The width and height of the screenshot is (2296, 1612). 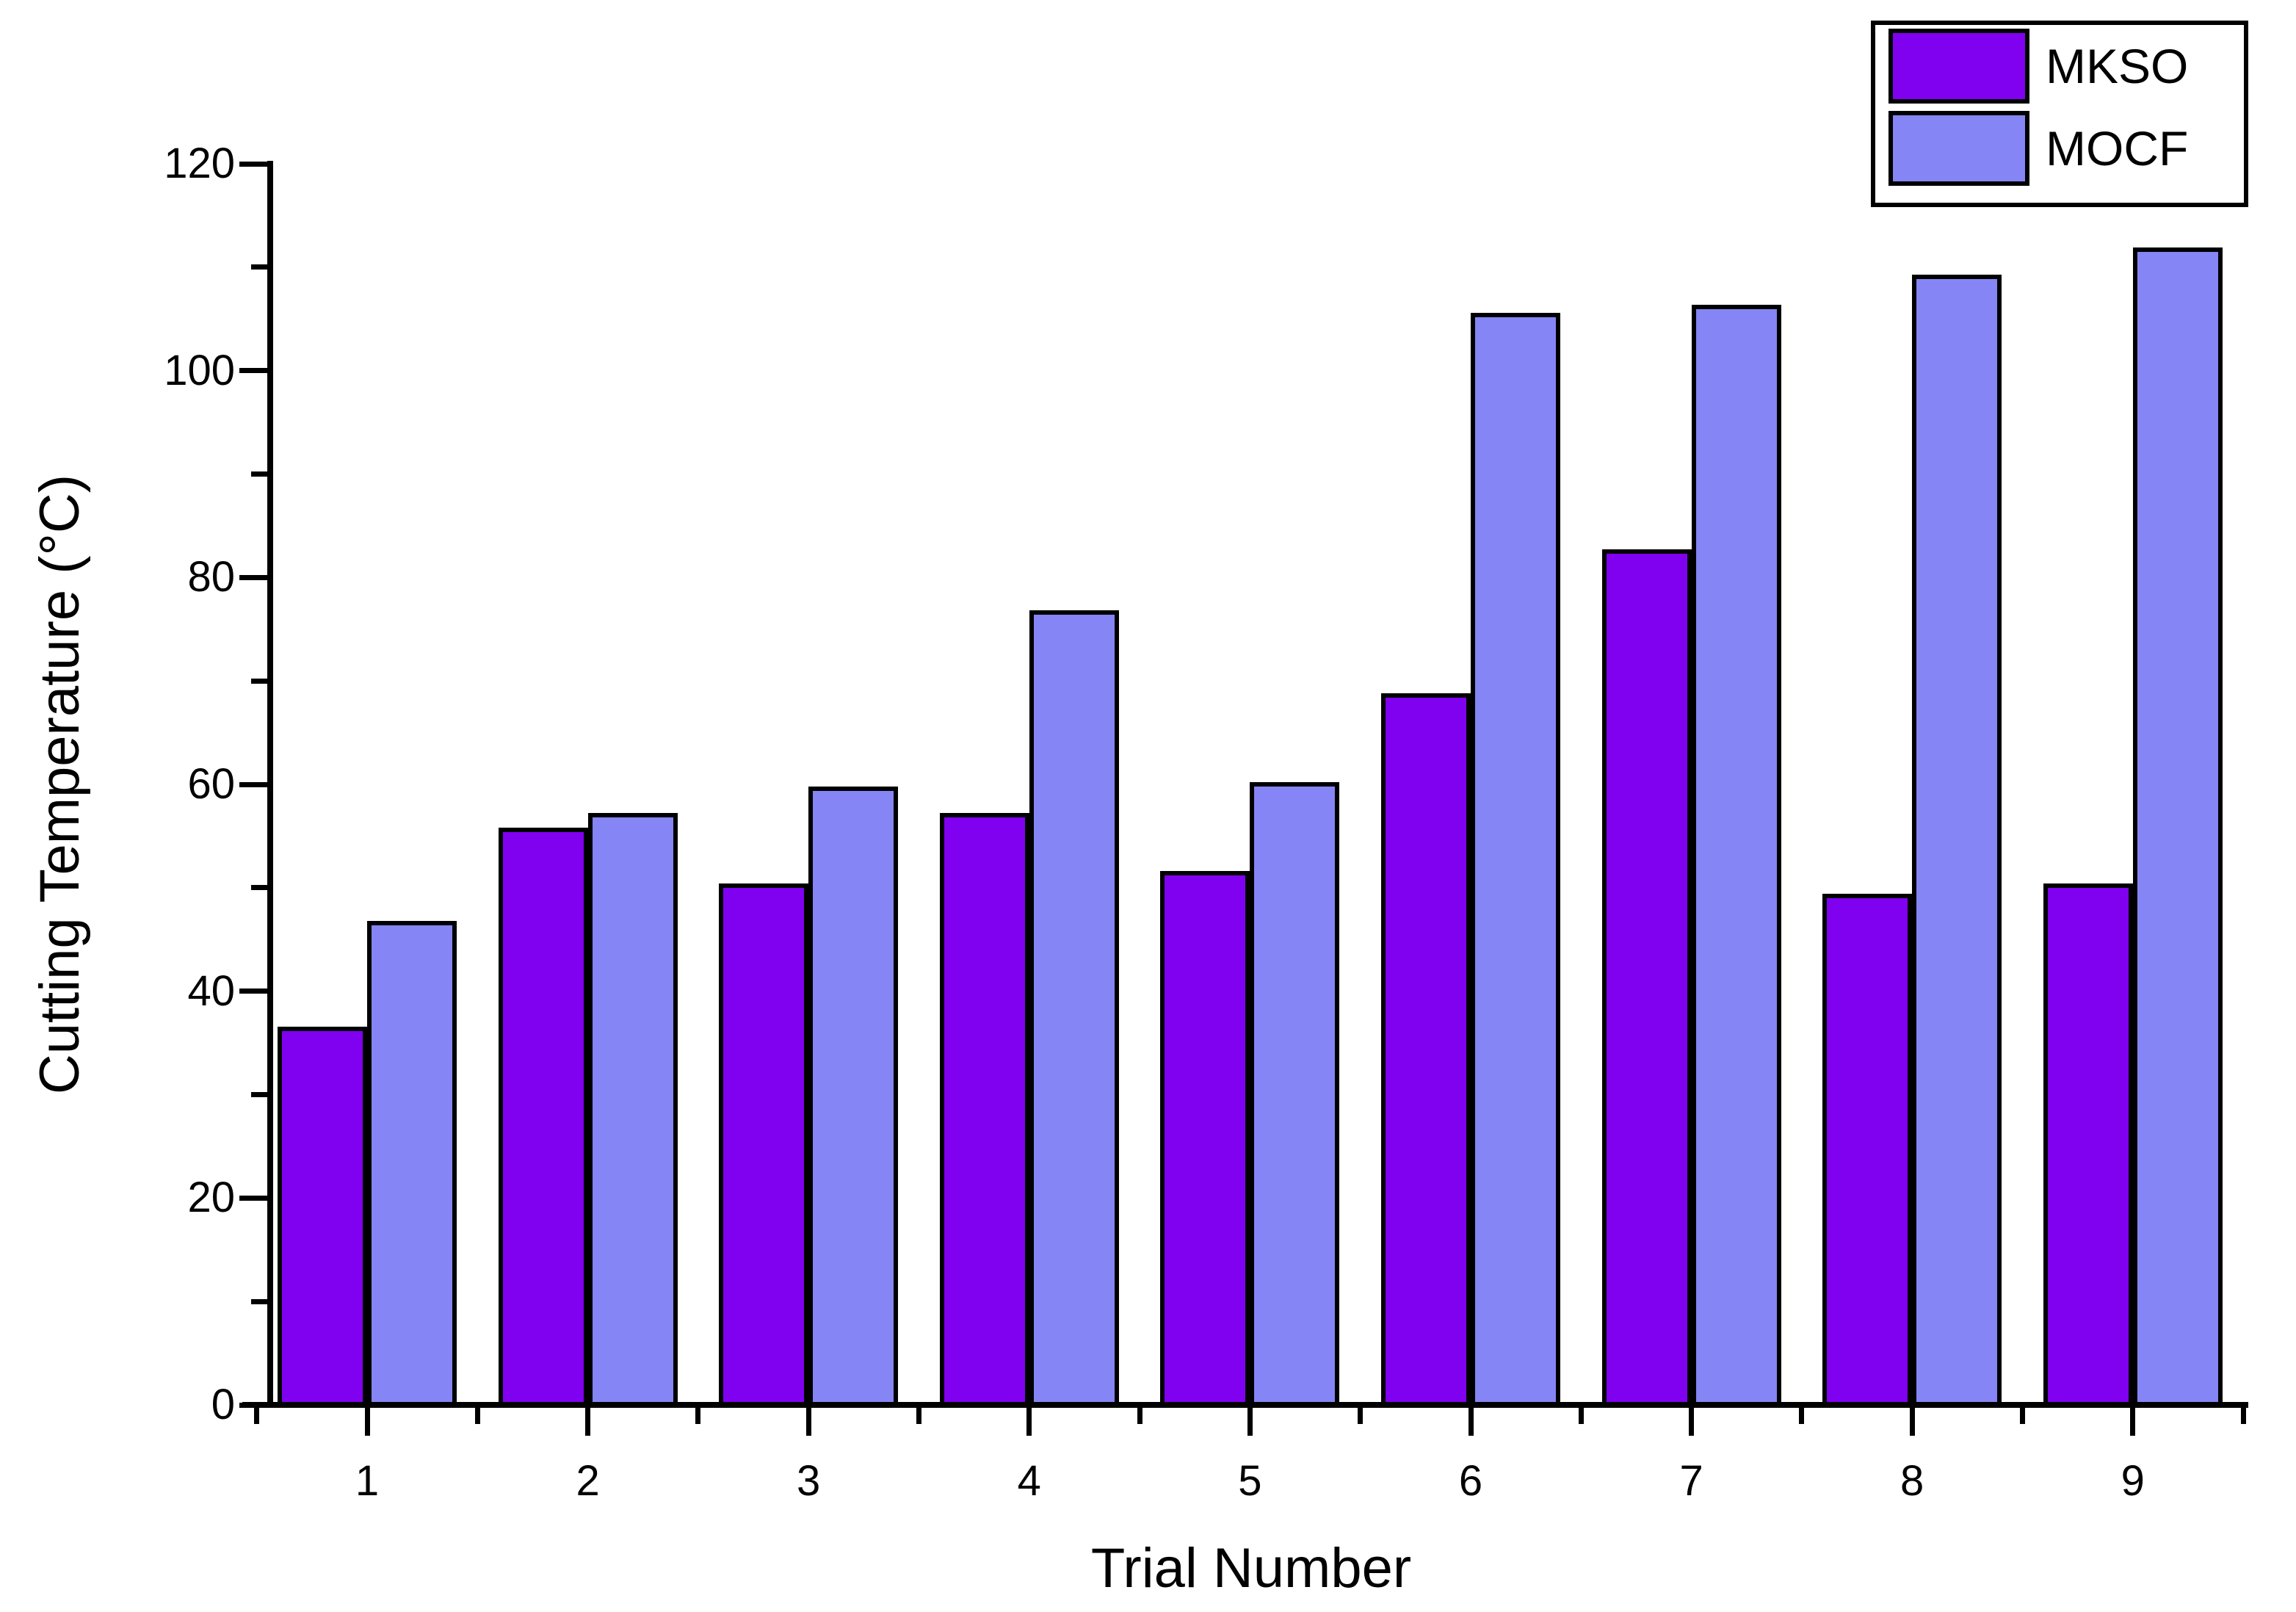 I want to click on legend-swatch-mocf, so click(x=1958, y=148).